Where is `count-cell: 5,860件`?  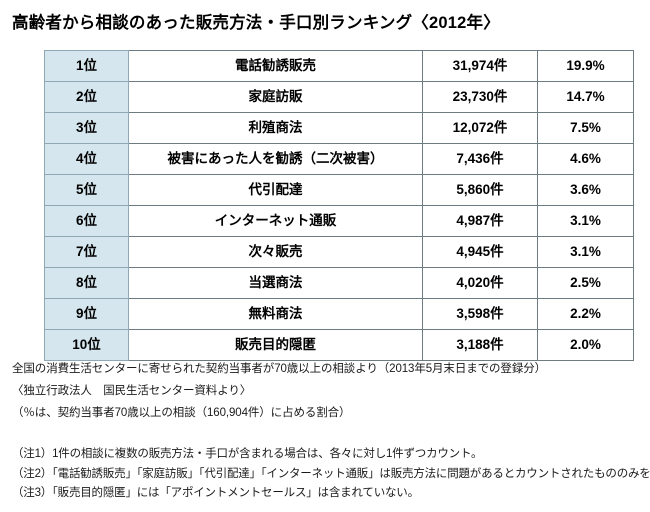
count-cell: 5,860件 is located at coordinates (480, 190).